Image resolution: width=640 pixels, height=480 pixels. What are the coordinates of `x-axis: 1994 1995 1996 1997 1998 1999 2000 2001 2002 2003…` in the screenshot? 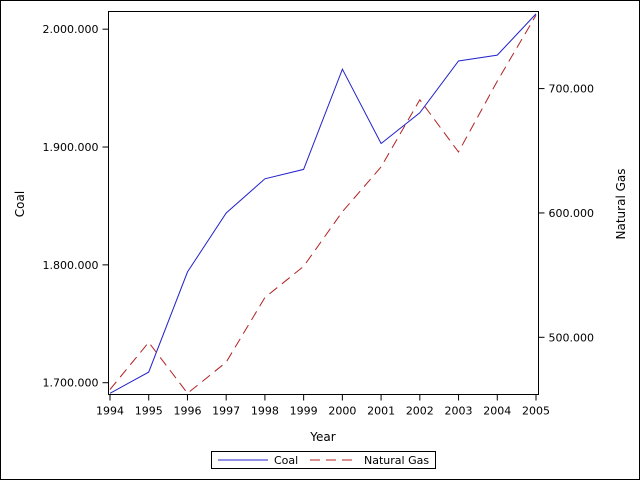 It's located at (323, 406).